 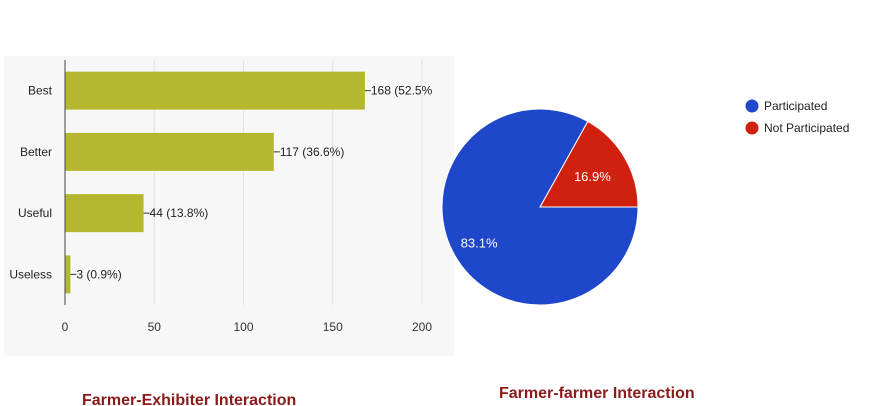 What do you see at coordinates (589, 164) in the screenshot?
I see `pie-slice-not-participated` at bounding box center [589, 164].